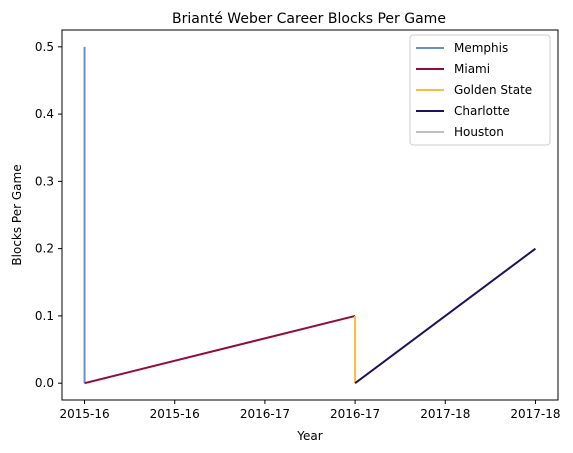 This screenshot has width=573, height=453. What do you see at coordinates (309, 436) in the screenshot?
I see `x-axis-label: Year` at bounding box center [309, 436].